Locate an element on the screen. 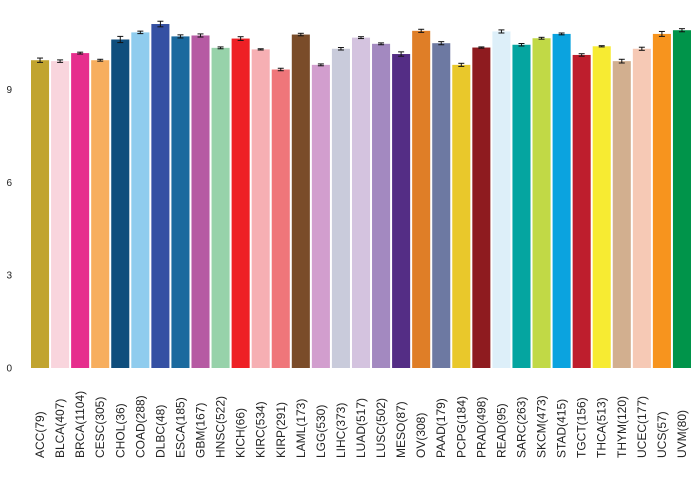  error-bar-ucec is located at coordinates (641, 48).